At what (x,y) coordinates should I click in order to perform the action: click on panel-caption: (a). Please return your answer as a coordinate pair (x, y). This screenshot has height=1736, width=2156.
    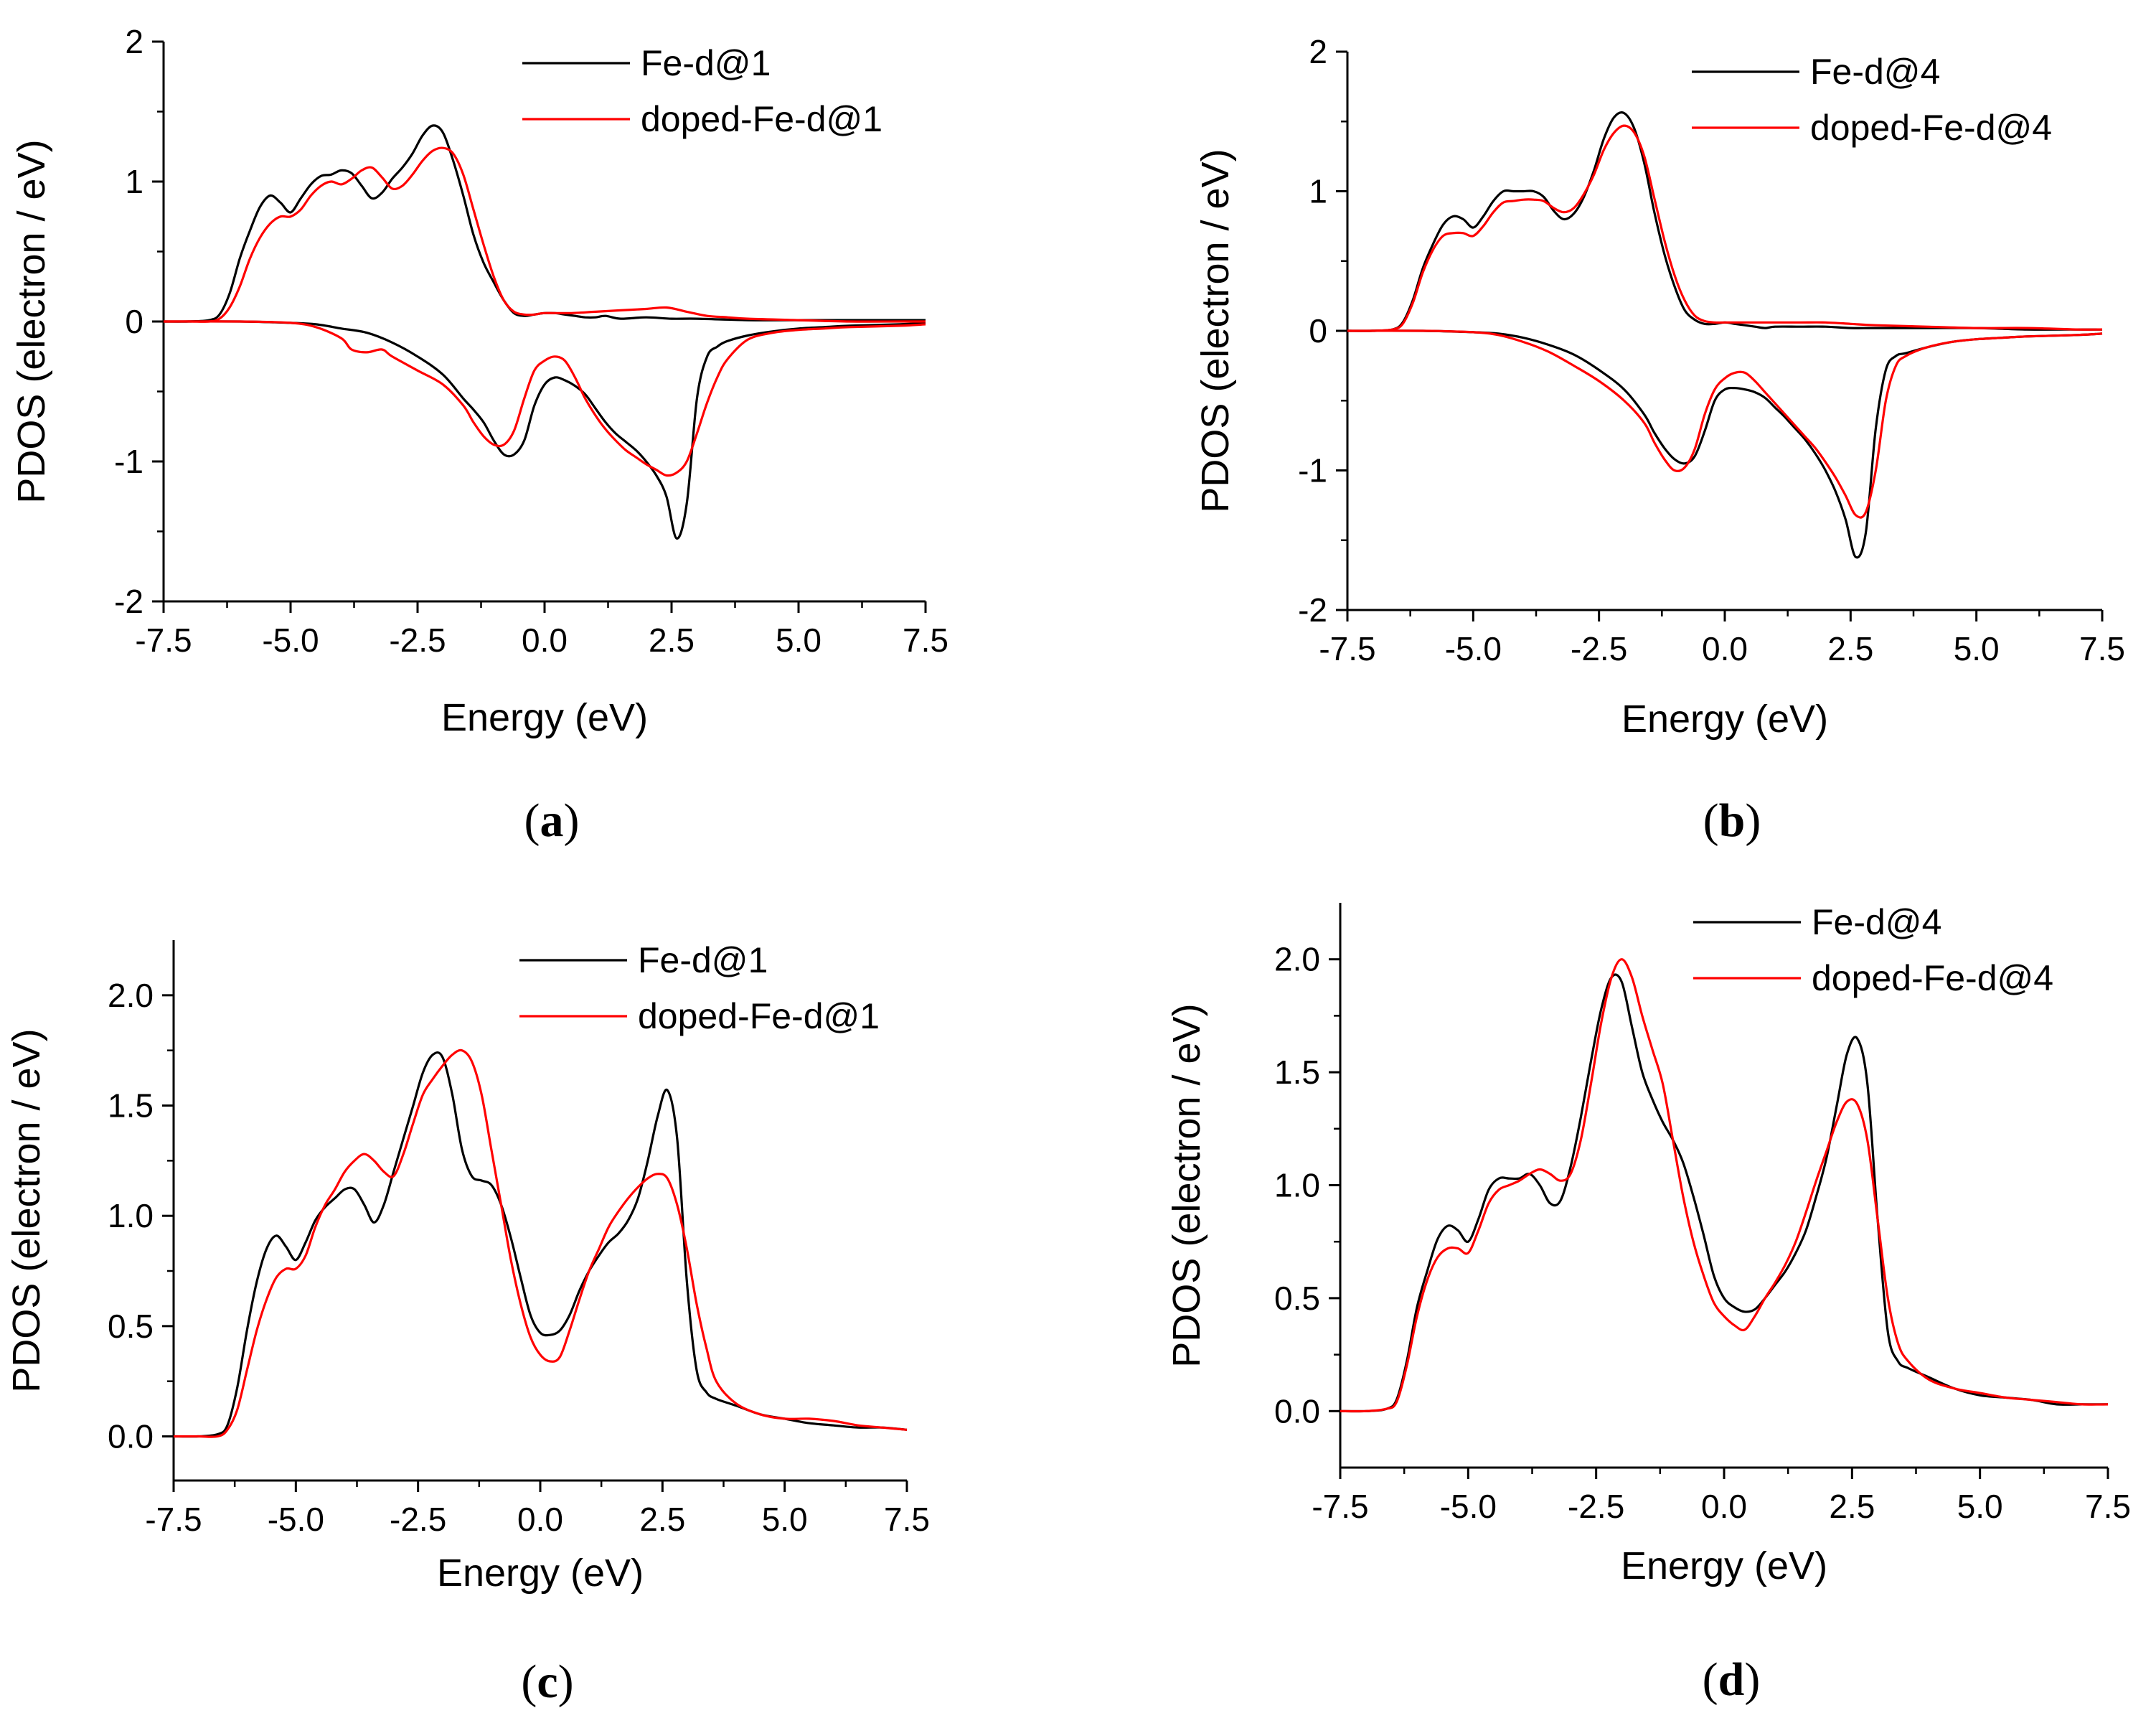
    Looking at the image, I should click on (552, 820).